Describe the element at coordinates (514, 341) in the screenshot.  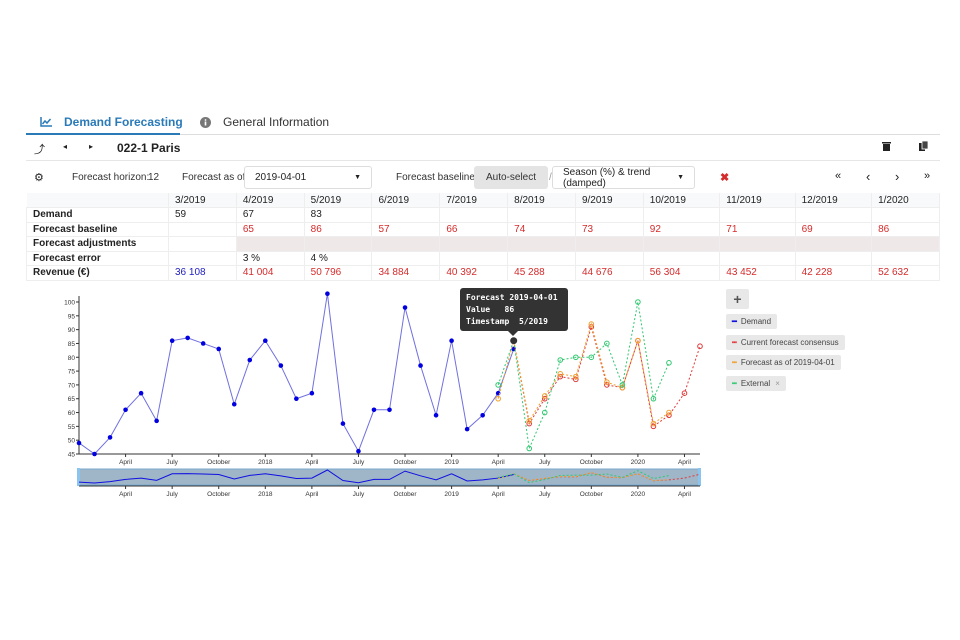
I see `hovered-point` at that location.